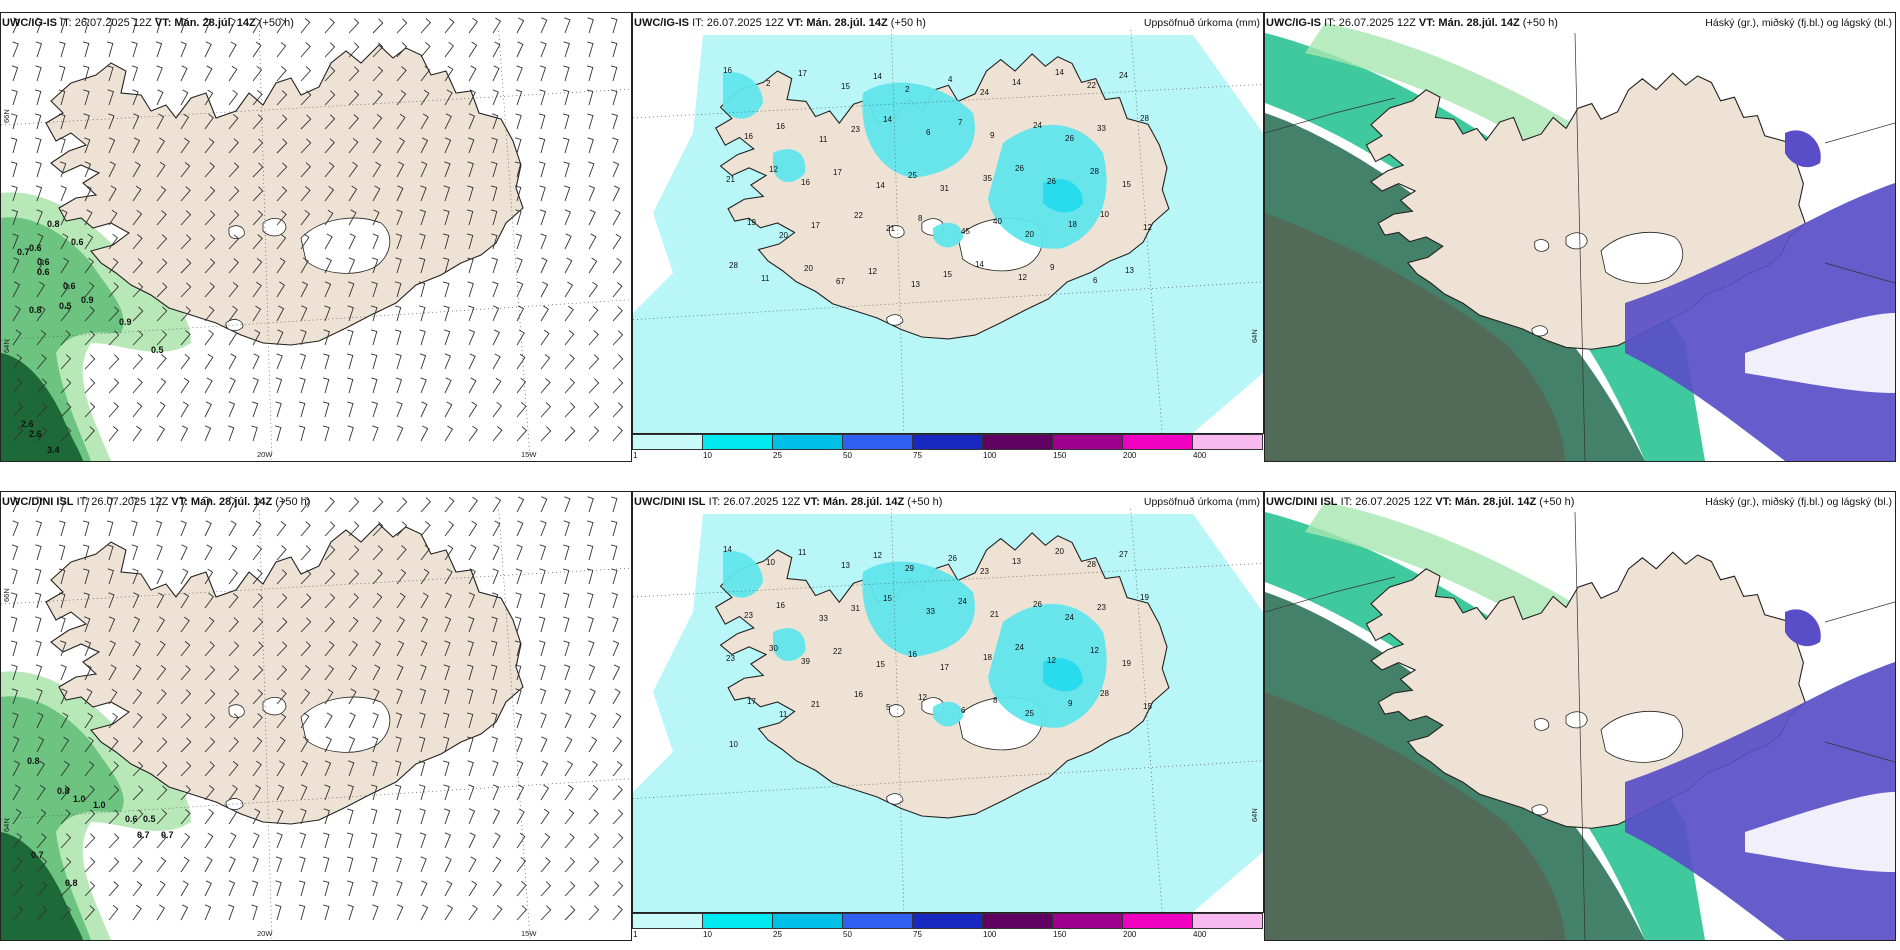 Image resolution: width=1900 pixels, height=950 pixels. Describe the element at coordinates (1072, 224) in the screenshot. I see `precip-value-label: 18` at that location.